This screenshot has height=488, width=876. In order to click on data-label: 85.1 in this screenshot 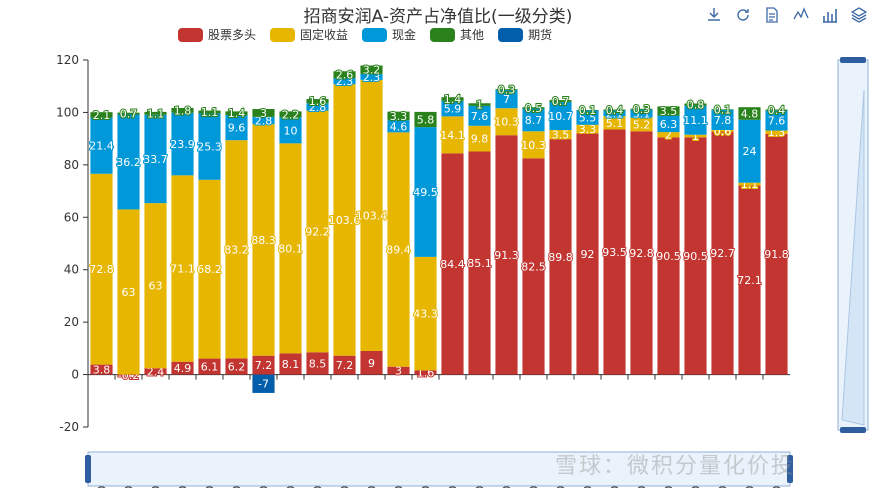, I will do `click(479, 263)`.